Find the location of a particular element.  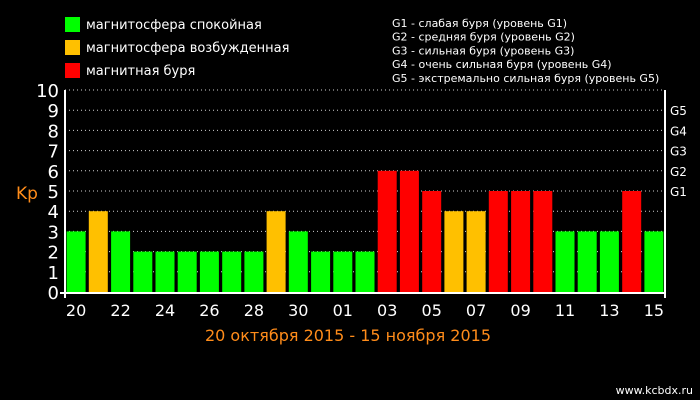

legend-swatch-active is located at coordinates (72, 47).